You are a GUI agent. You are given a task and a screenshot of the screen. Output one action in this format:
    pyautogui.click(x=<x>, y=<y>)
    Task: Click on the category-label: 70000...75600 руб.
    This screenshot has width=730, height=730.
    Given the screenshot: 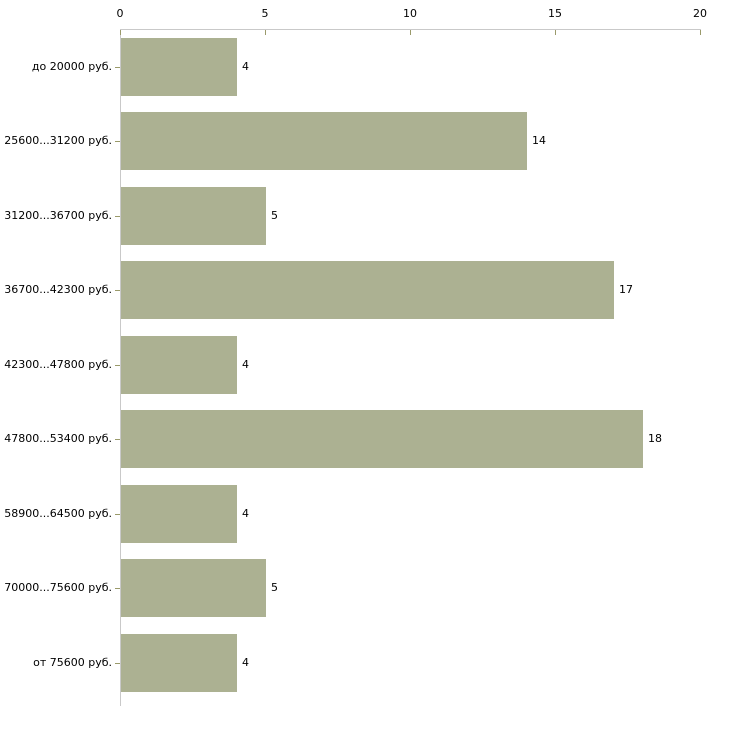 What is the action you would take?
    pyautogui.click(x=58, y=588)
    